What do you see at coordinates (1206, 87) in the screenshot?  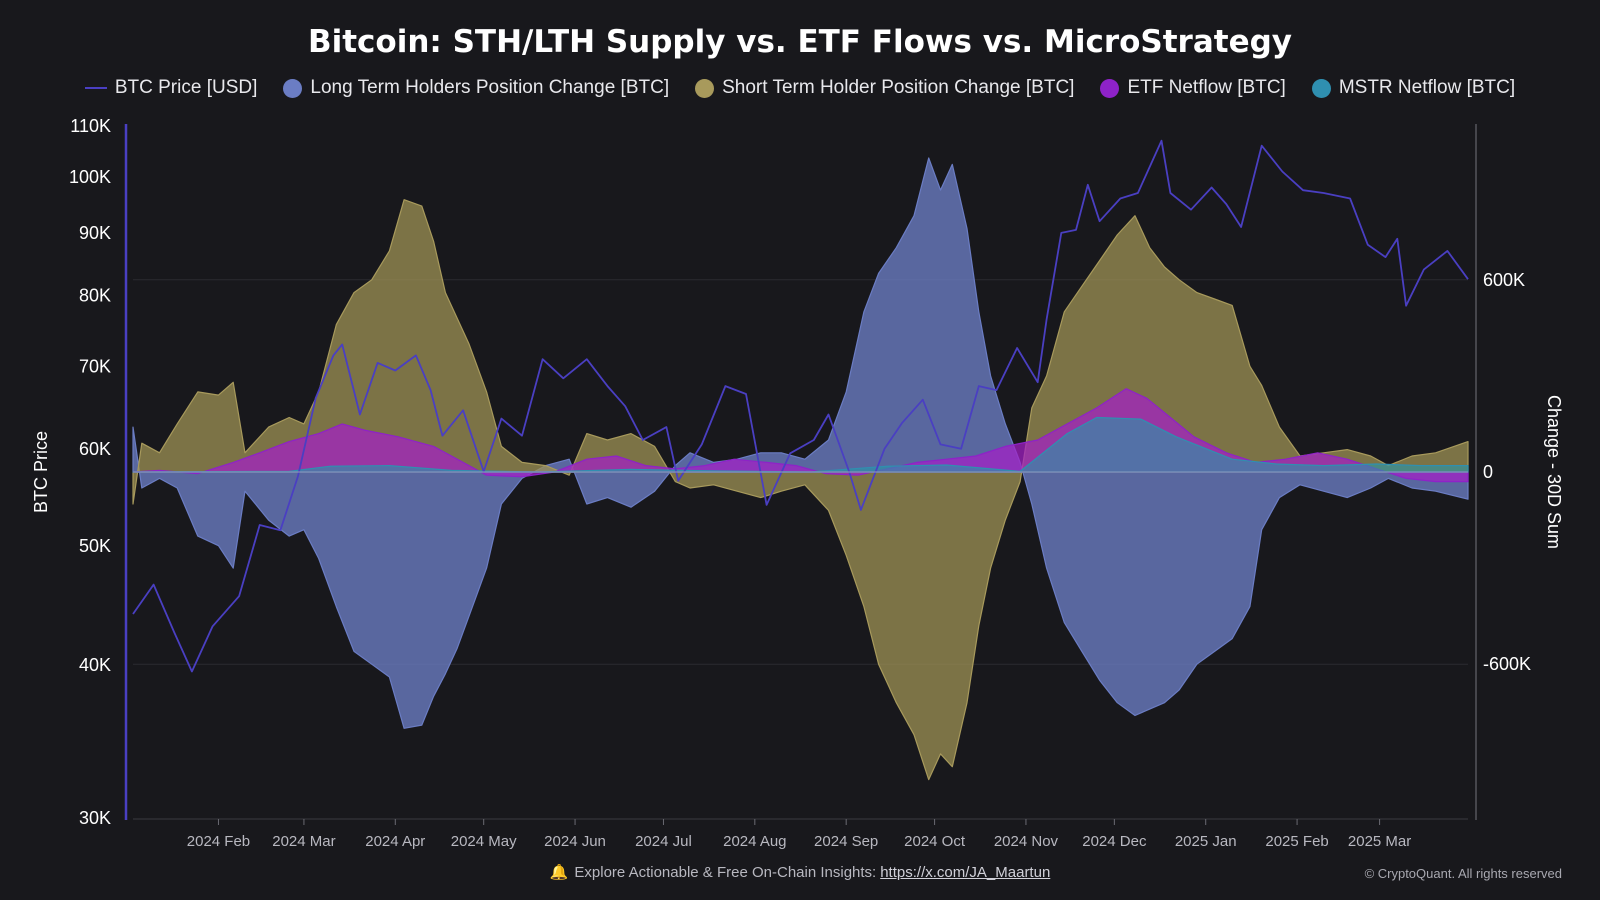 I see `legend-label: ETF Netflow [BTC]` at bounding box center [1206, 87].